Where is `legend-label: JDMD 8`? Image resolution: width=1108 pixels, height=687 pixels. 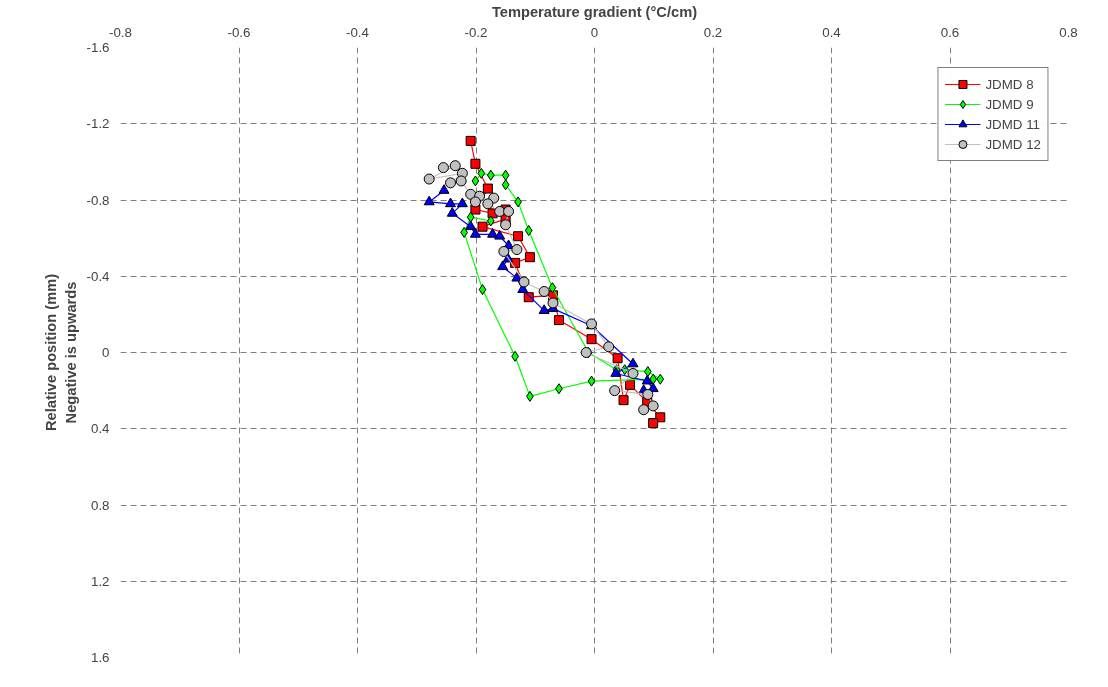 legend-label: JDMD 8 is located at coordinates (1009, 84).